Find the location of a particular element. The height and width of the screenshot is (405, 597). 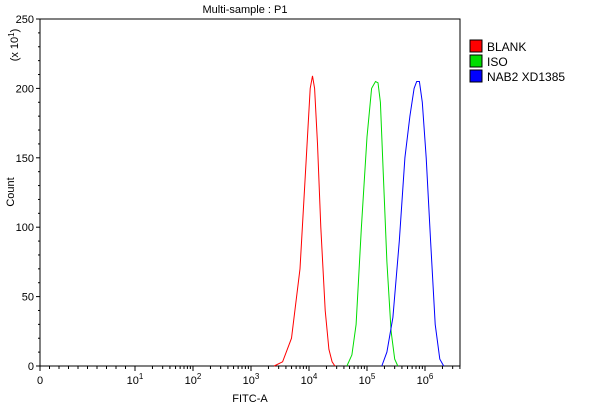

y-tick-label: 200 is located at coordinates (25, 89).